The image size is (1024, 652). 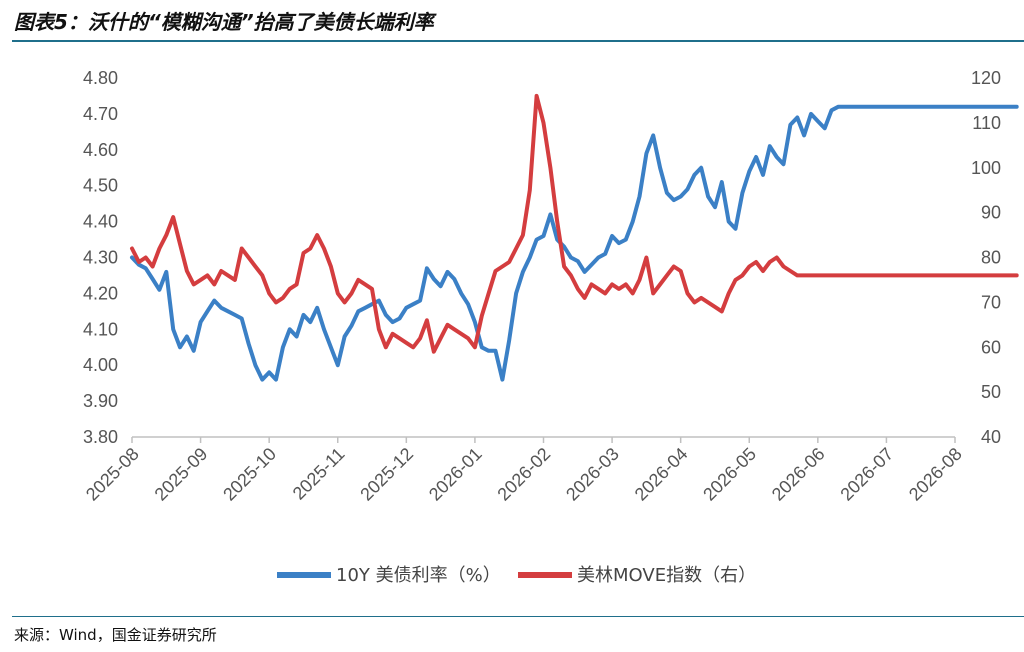 I want to click on y-left-tick-label: 4.10, so click(x=100, y=329).